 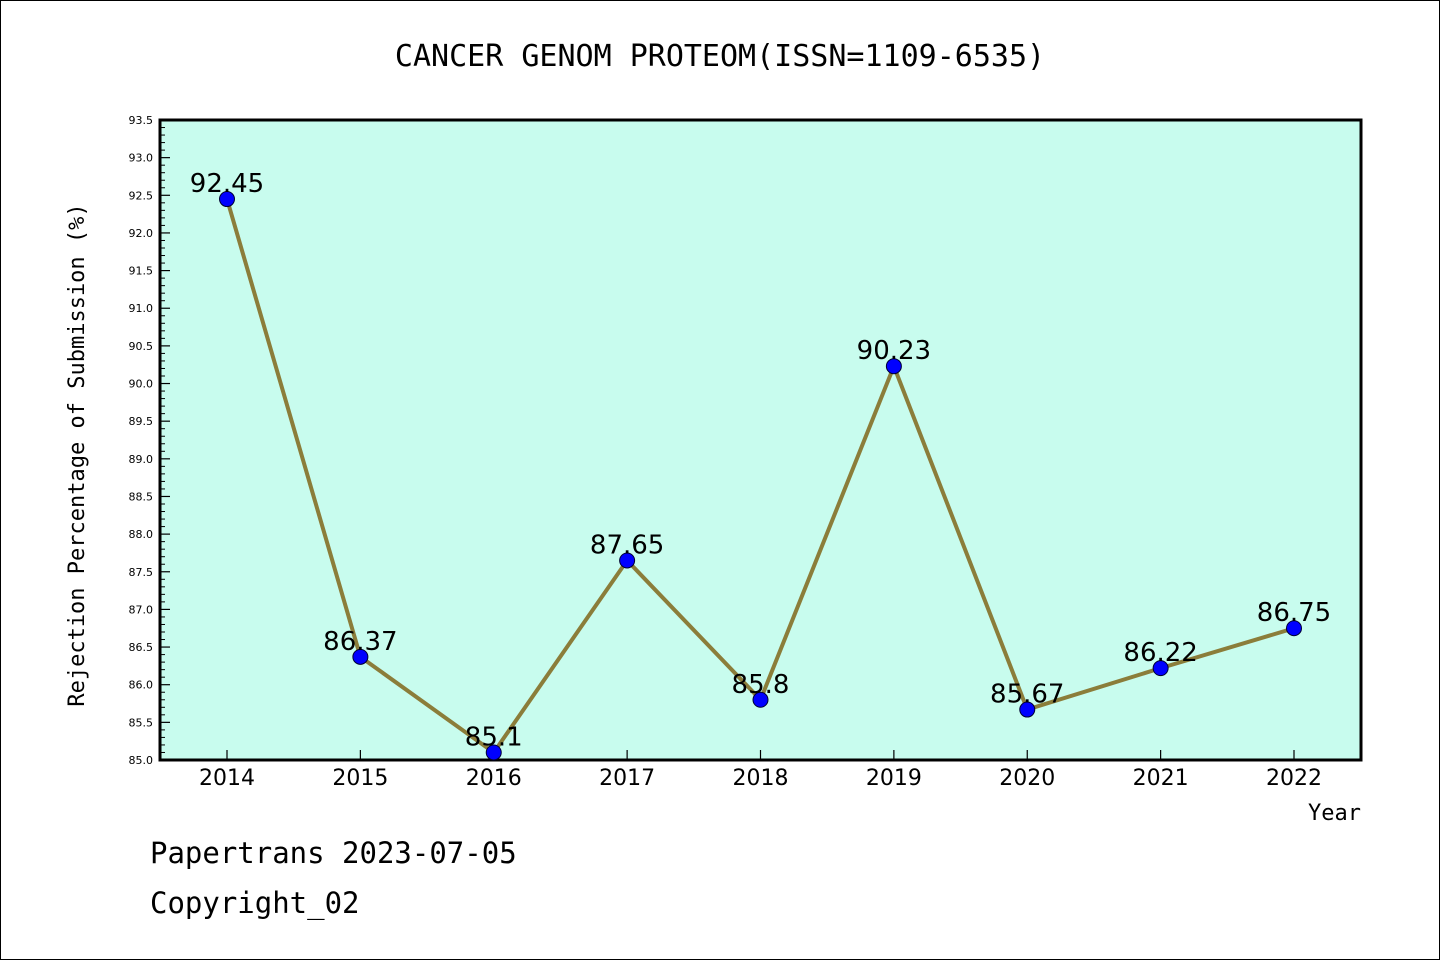 I want to click on x-tick-label: 2018, so click(x=761, y=778).